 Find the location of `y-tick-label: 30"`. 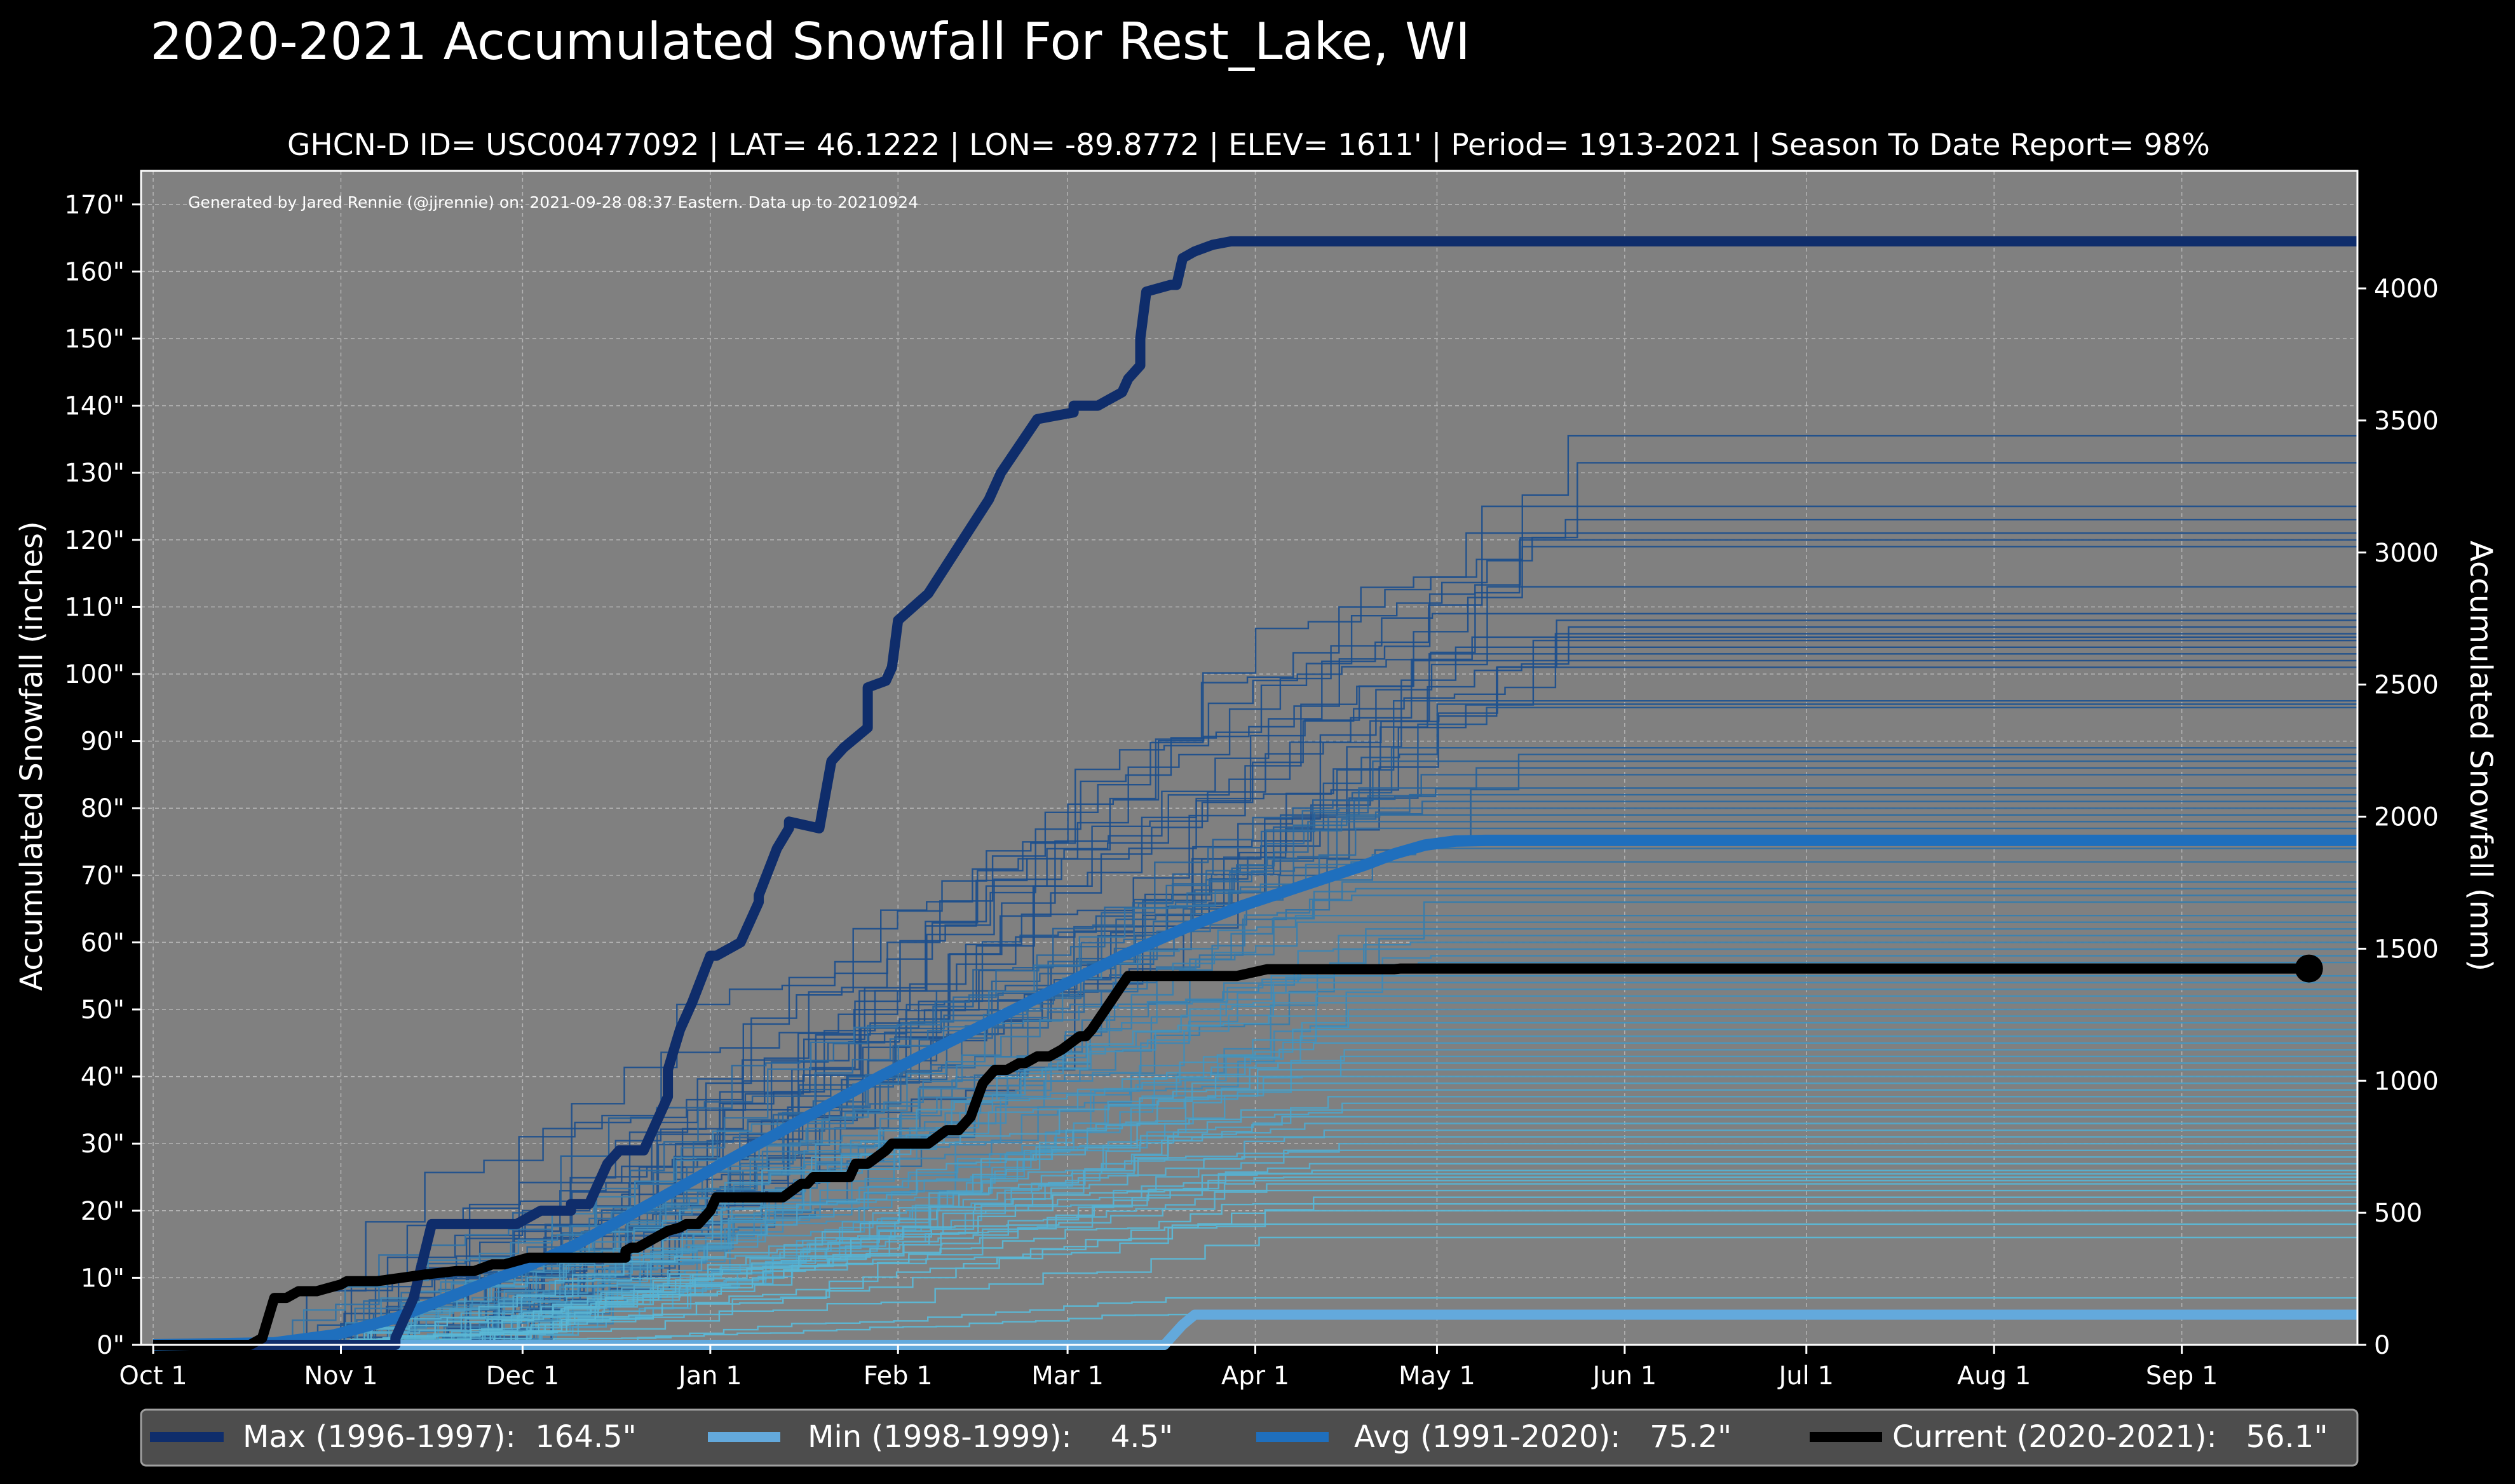

y-tick-label: 30" is located at coordinates (103, 1144).